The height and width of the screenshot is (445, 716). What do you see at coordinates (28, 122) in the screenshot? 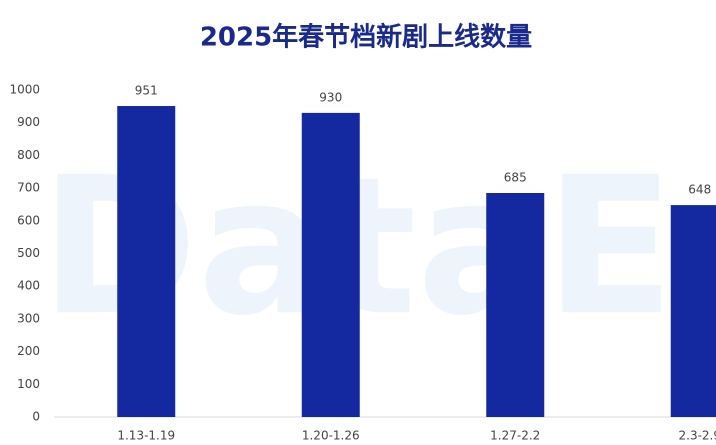
I see `y-tick-label: 900` at bounding box center [28, 122].